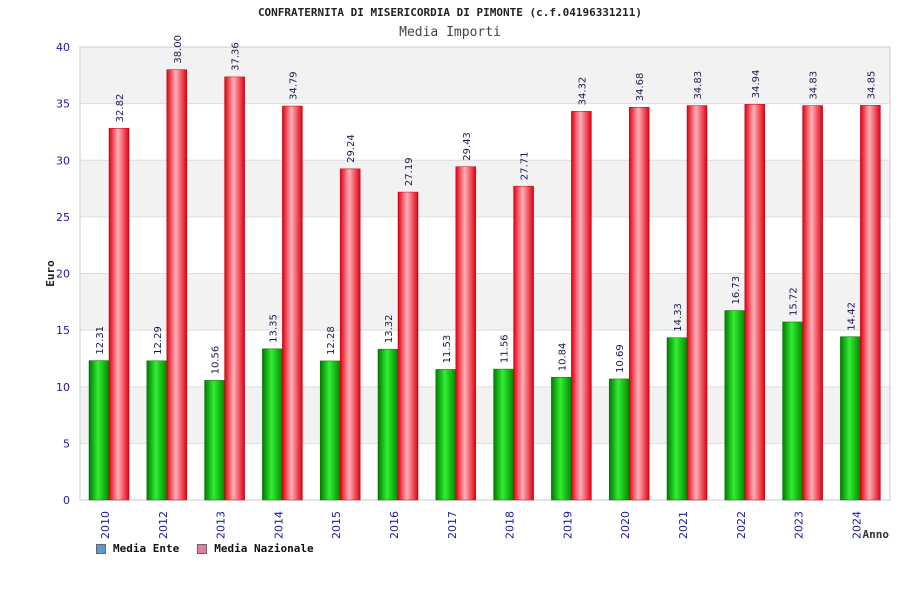 This screenshot has width=900, height=600. Describe the element at coordinates (105, 525) in the screenshot. I see `x-tick-label: 2010` at that location.